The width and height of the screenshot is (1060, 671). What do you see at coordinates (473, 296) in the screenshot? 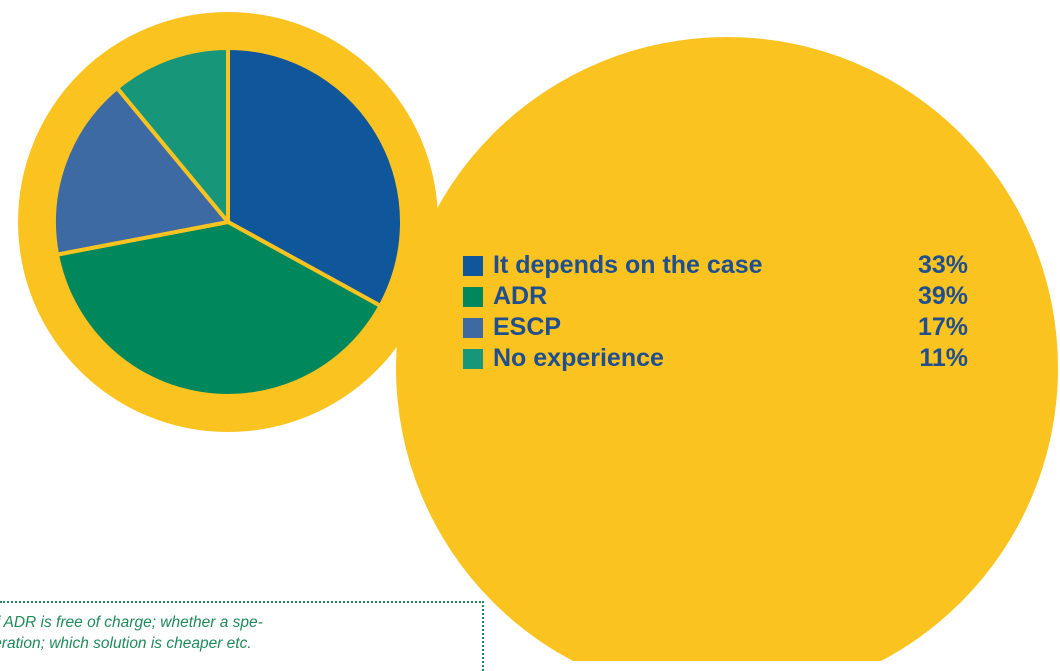
I see `legend-swatch-adr` at bounding box center [473, 296].